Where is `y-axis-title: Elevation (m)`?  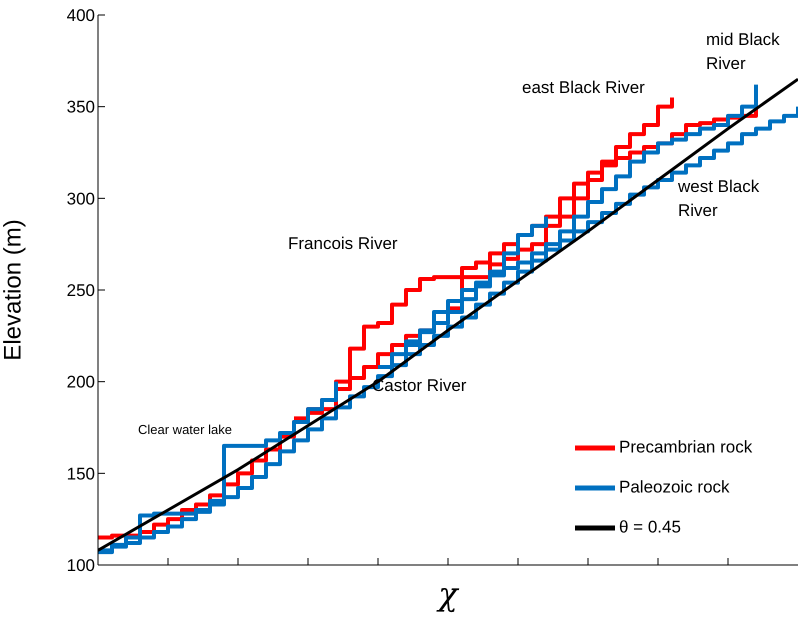
y-axis-title: Elevation (m) is located at coordinates (13, 290).